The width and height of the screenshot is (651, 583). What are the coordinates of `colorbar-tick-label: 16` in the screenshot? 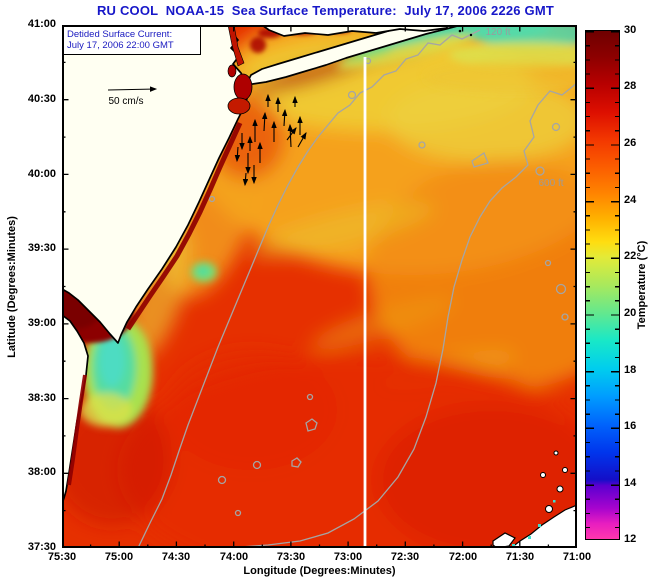 It's located at (630, 426).